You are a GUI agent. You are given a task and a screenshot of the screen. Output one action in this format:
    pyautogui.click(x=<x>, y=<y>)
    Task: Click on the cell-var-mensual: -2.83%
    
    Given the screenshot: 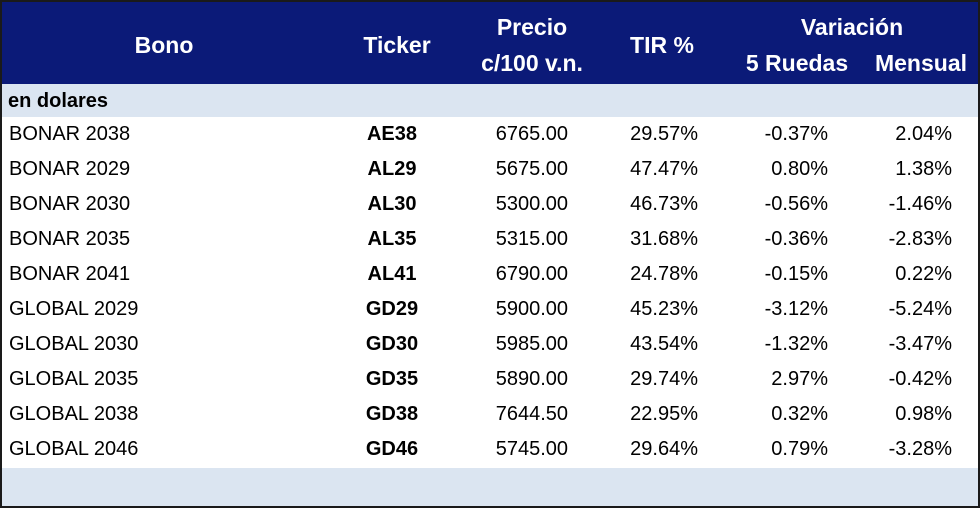 What is the action you would take?
    pyautogui.click(x=920, y=239)
    